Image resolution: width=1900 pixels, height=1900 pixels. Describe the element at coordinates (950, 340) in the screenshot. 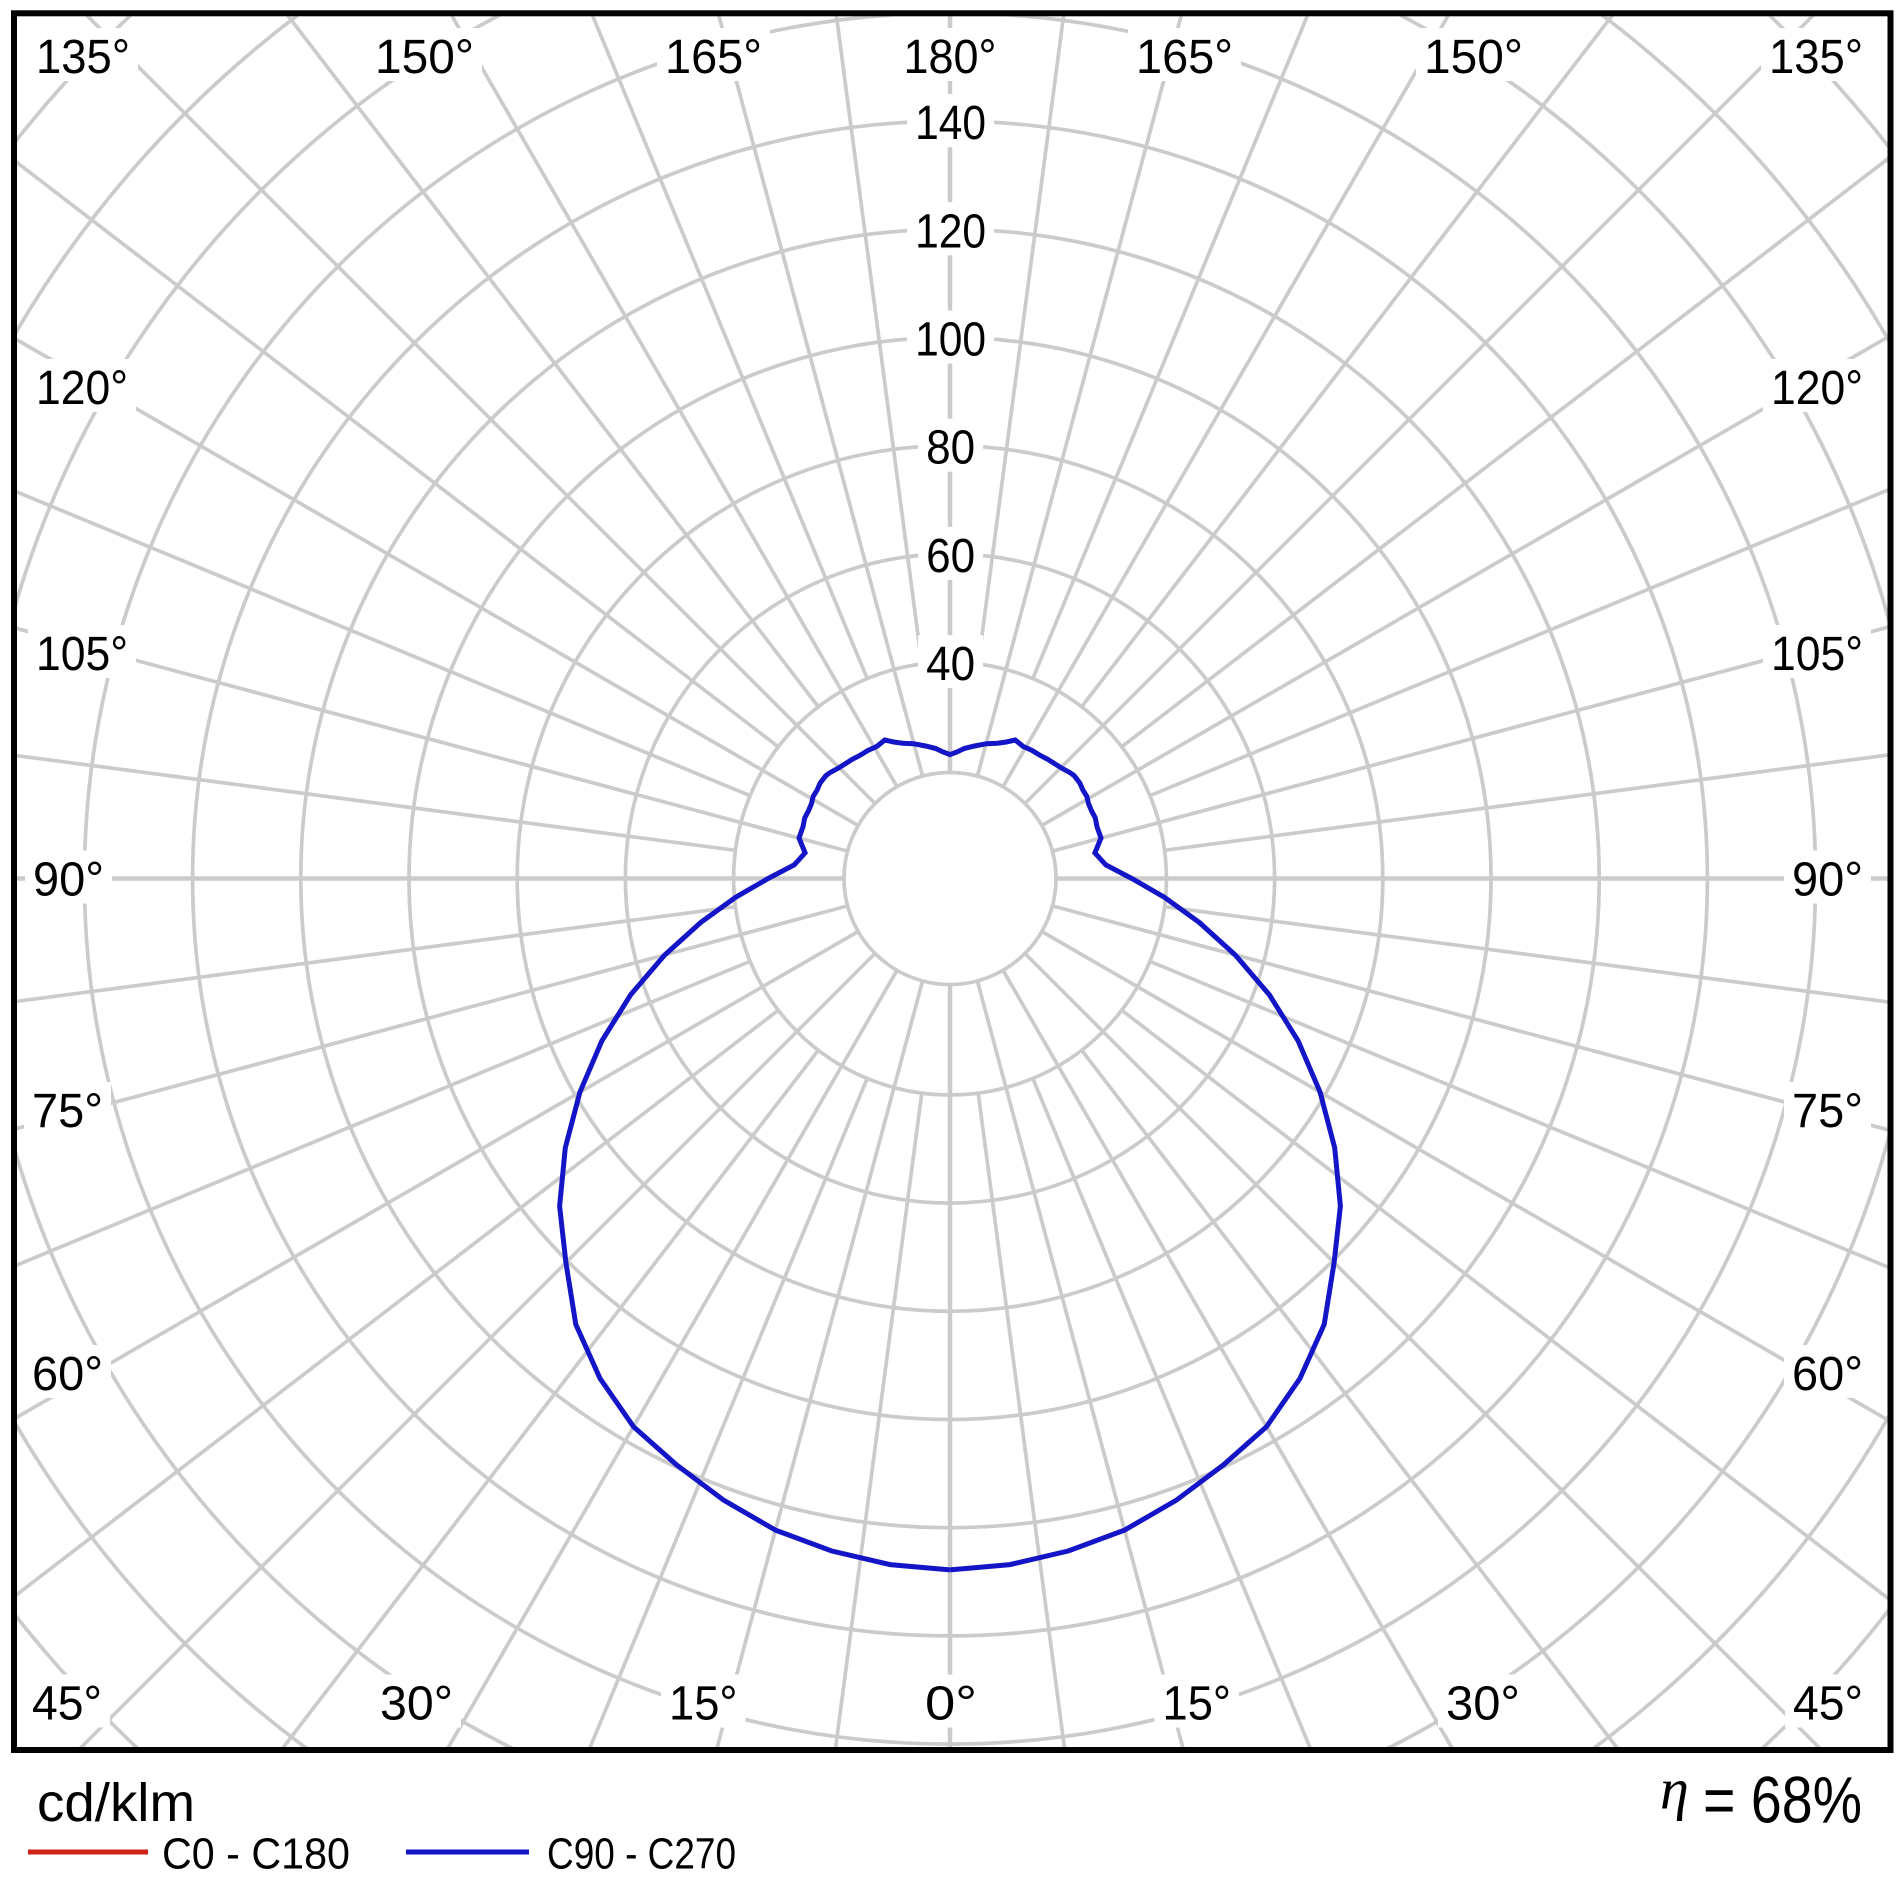

I see `svg-text: 100` at that location.